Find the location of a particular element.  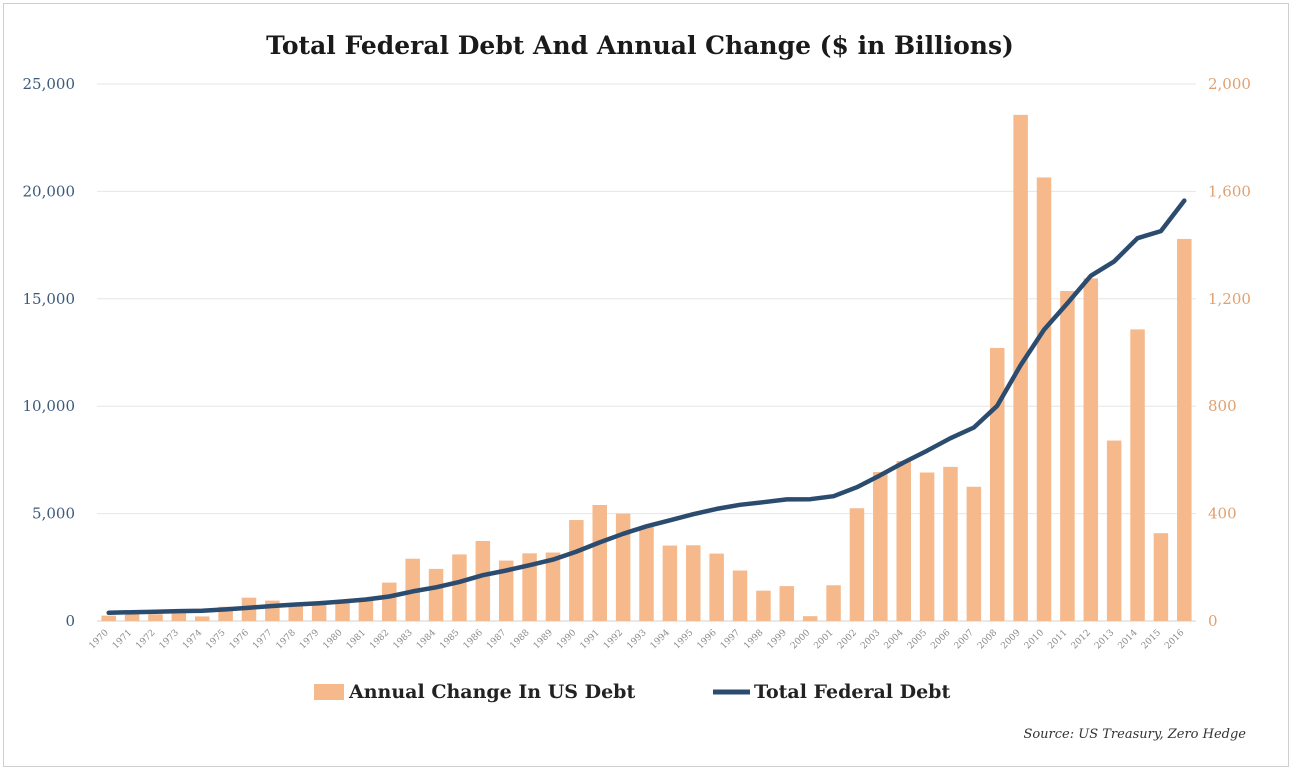

x-tick-label: 1999 is located at coordinates (777, 639).